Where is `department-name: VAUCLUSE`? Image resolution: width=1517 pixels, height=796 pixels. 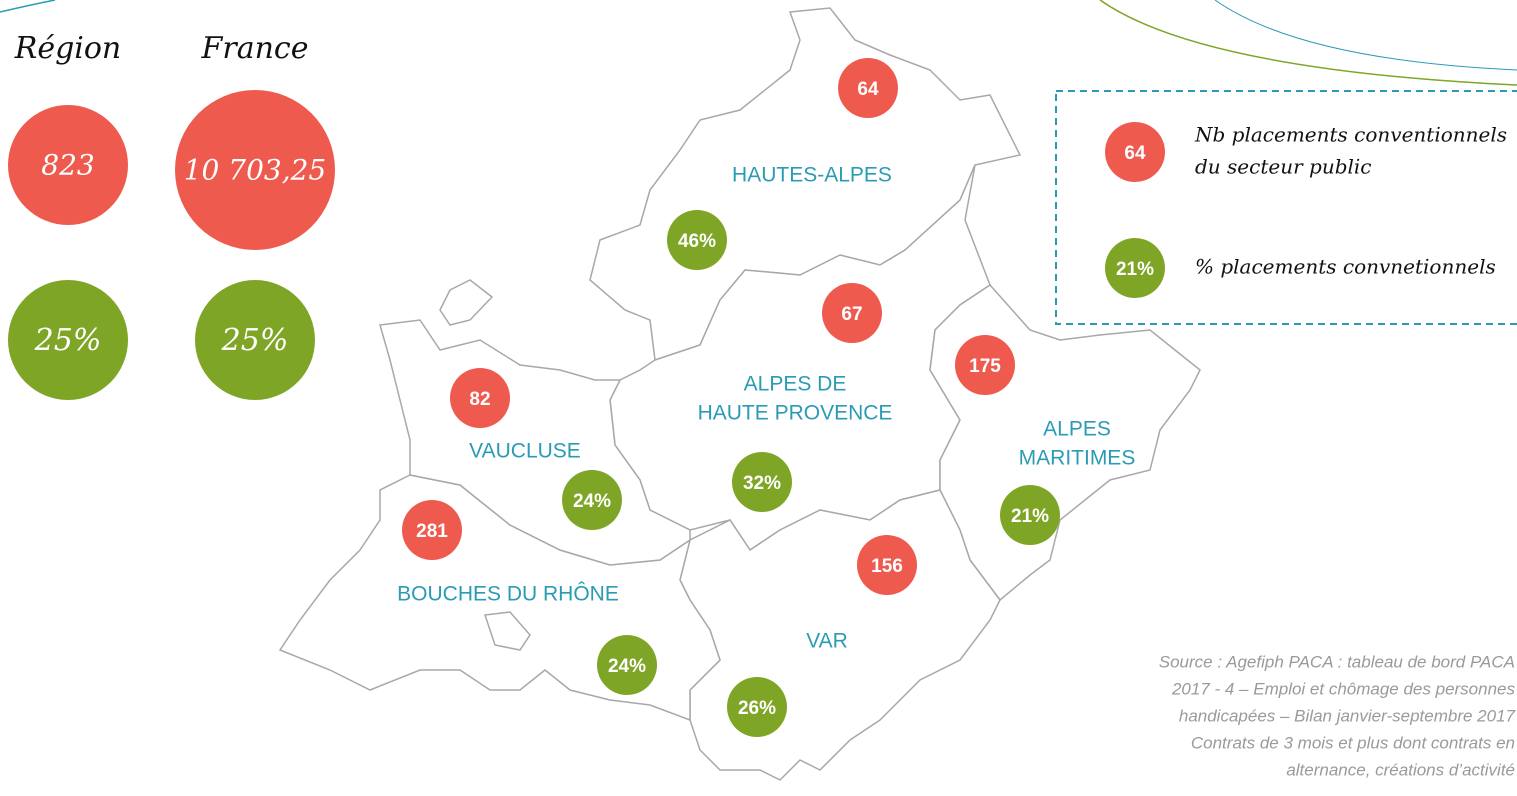
department-name: VAUCLUSE is located at coordinates (525, 451).